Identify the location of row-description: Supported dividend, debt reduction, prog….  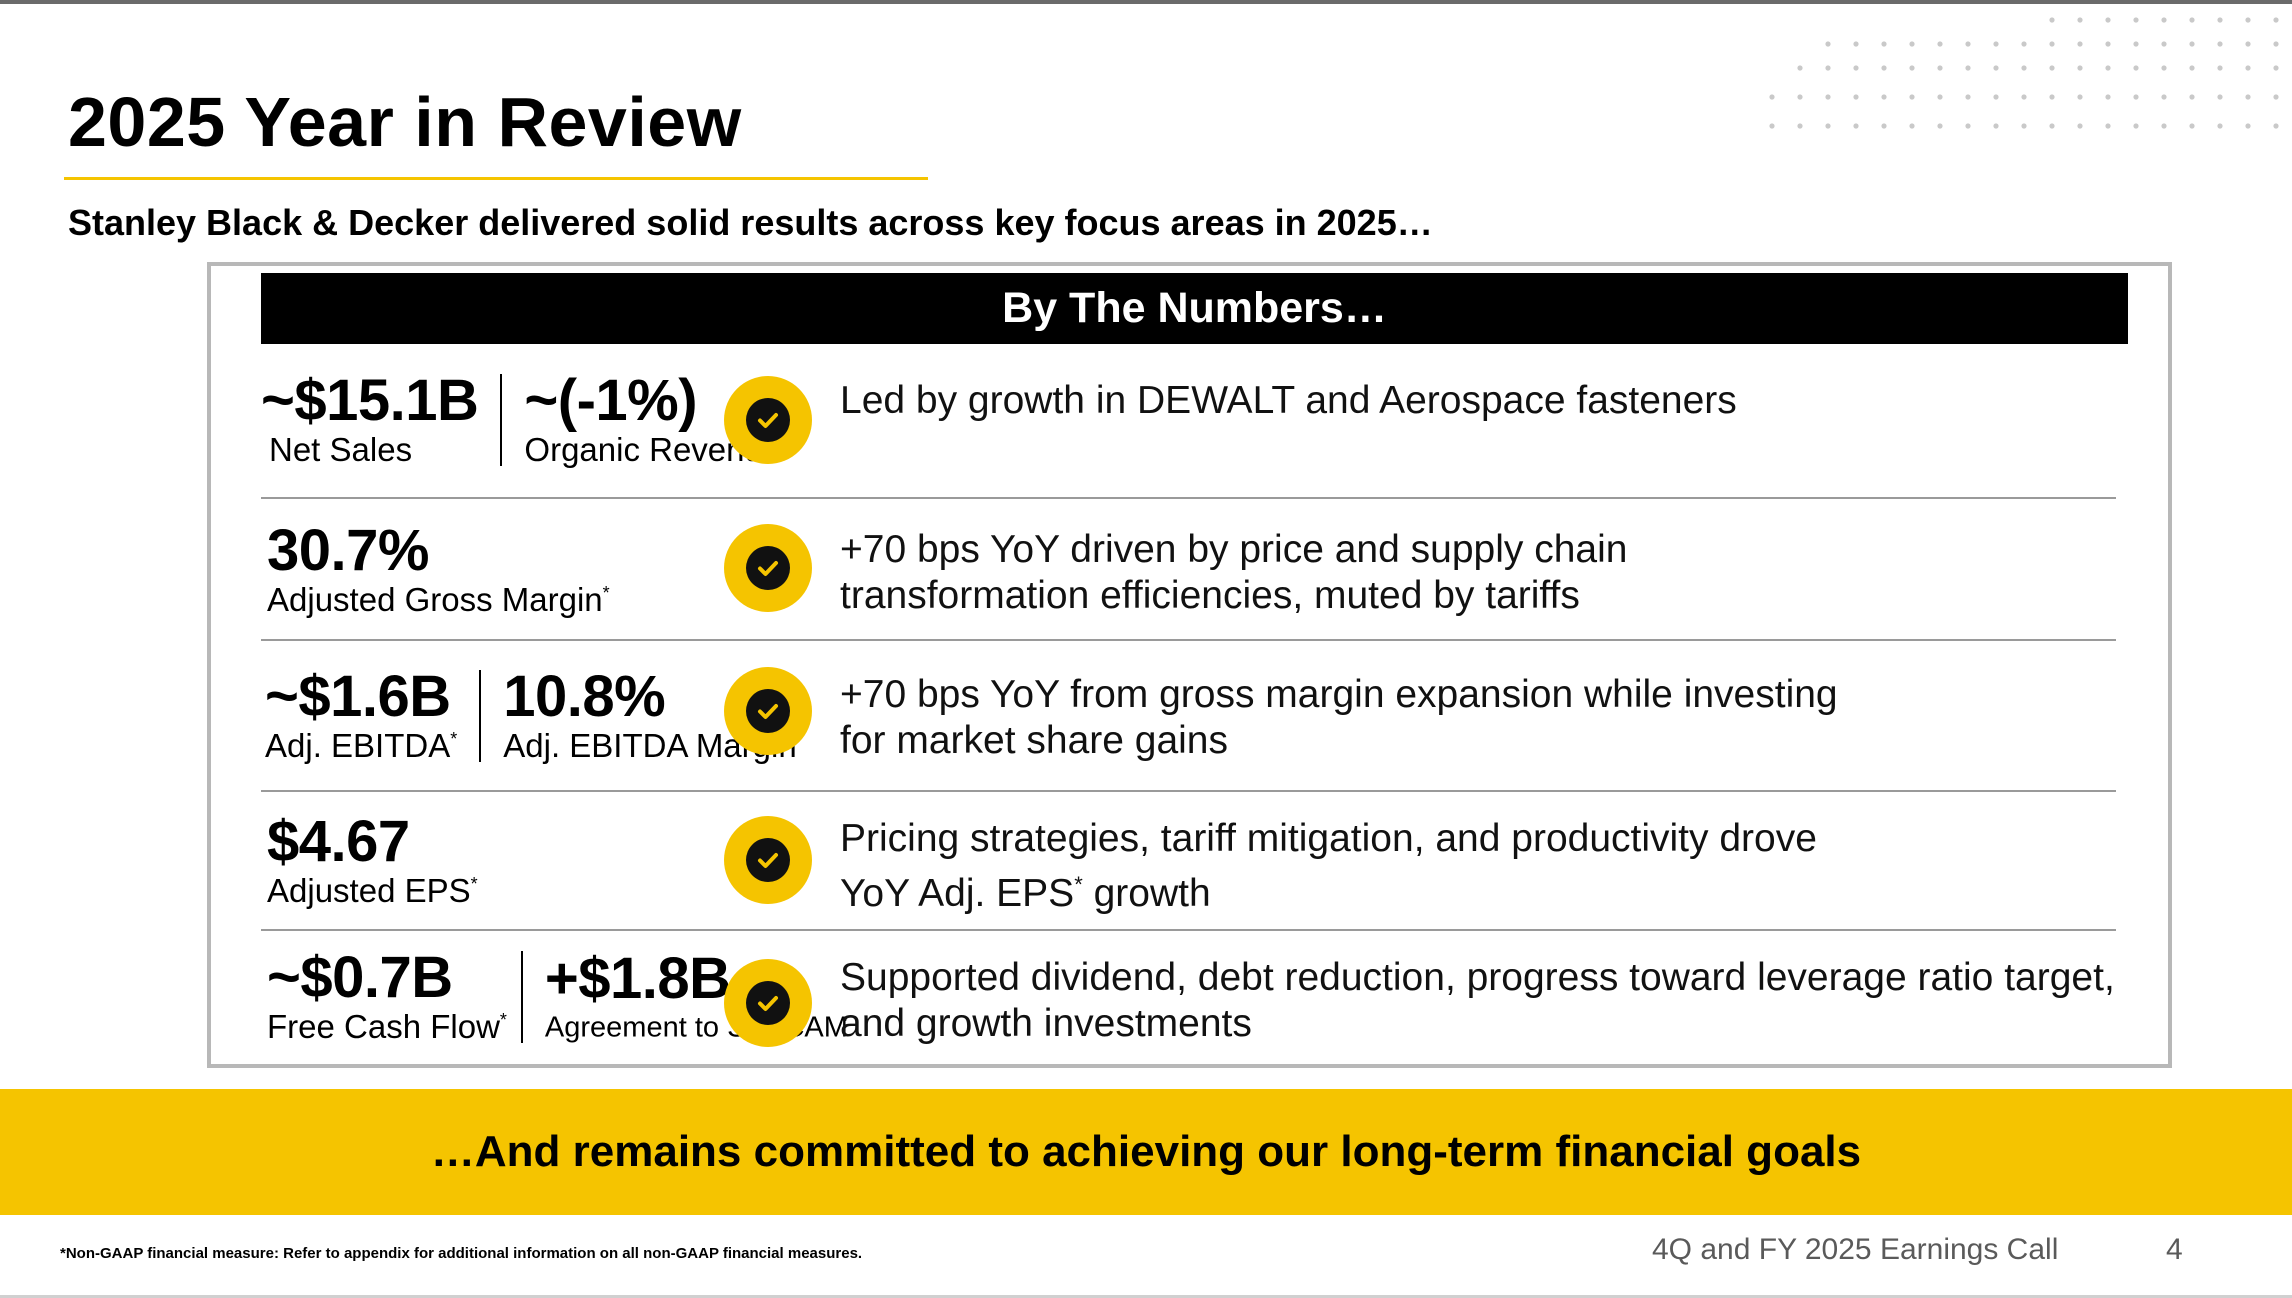
(1477, 1000).